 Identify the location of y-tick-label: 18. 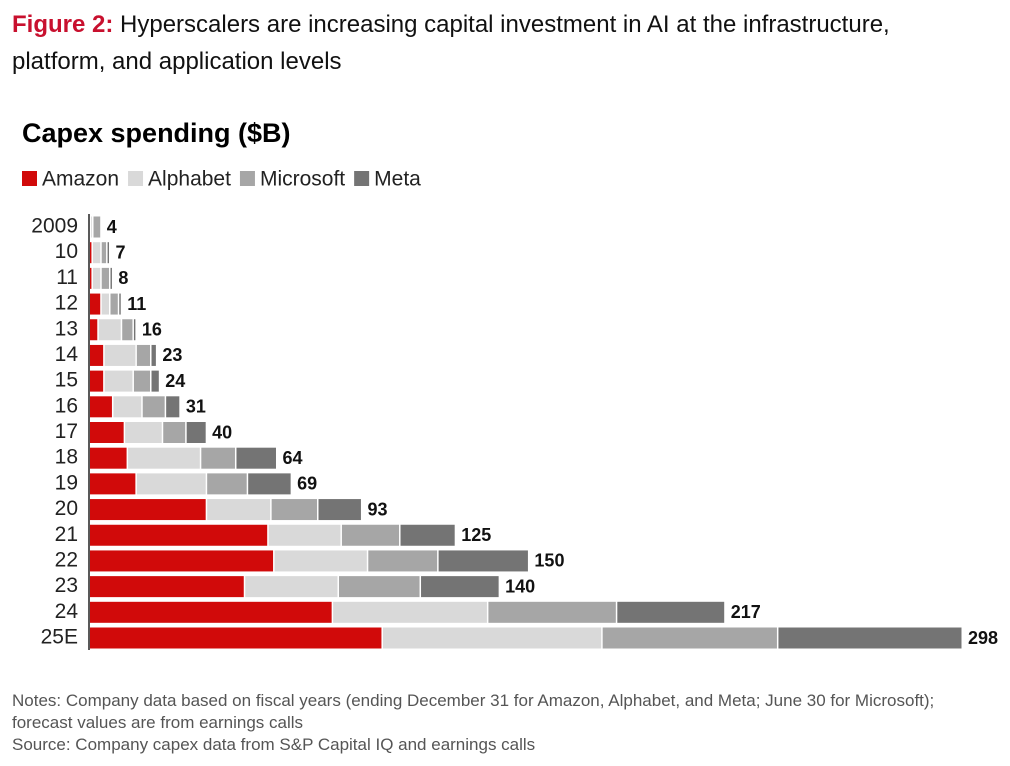
(66, 457).